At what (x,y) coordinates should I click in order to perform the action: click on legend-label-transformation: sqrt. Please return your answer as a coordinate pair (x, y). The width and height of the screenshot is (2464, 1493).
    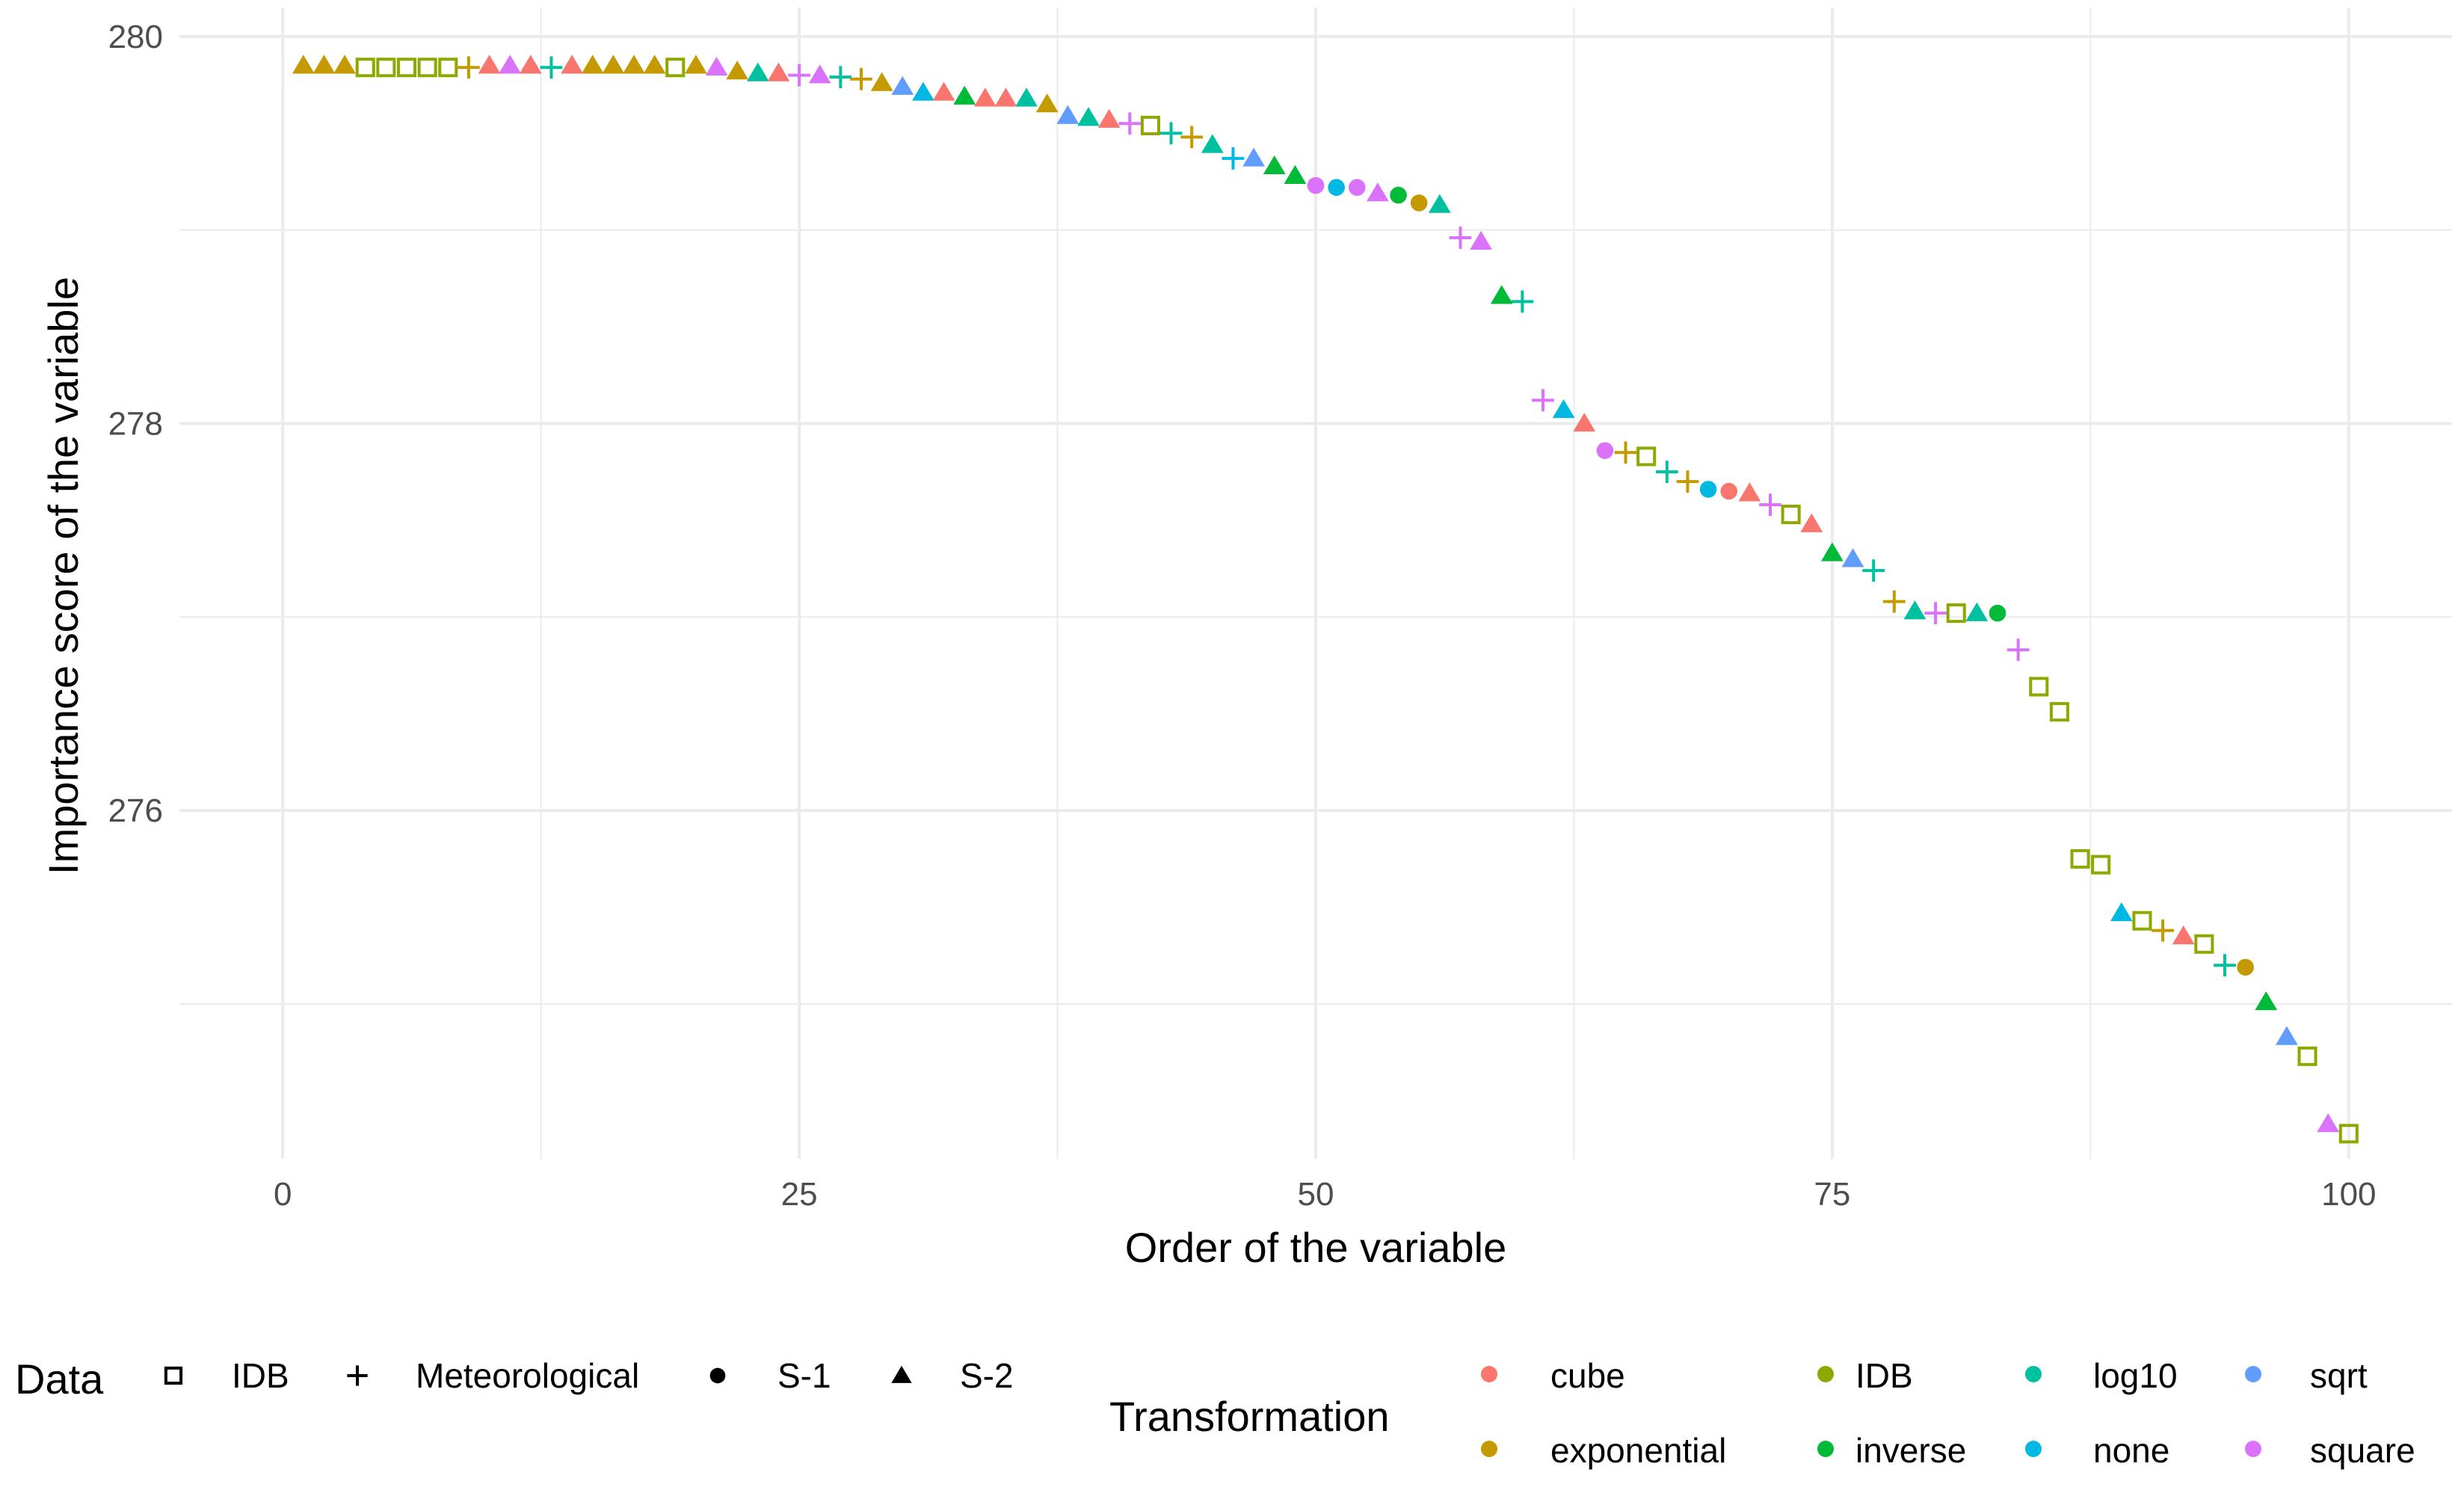
    Looking at the image, I should click on (2339, 1375).